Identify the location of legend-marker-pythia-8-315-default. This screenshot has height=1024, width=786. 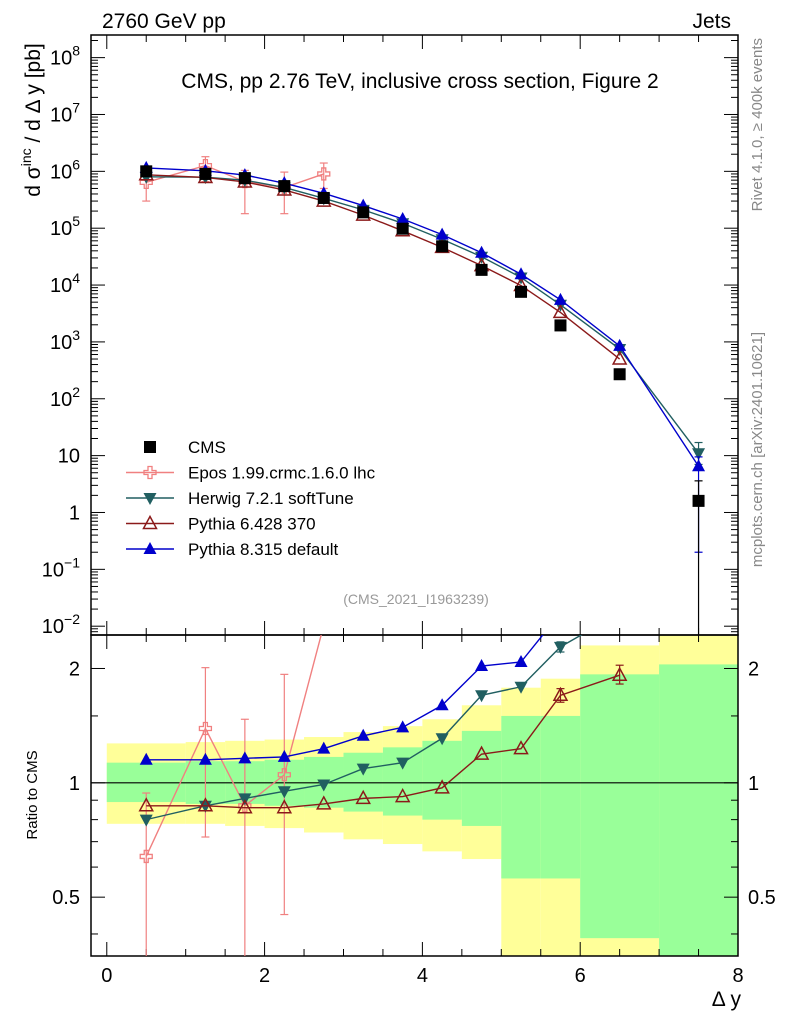
(150, 548).